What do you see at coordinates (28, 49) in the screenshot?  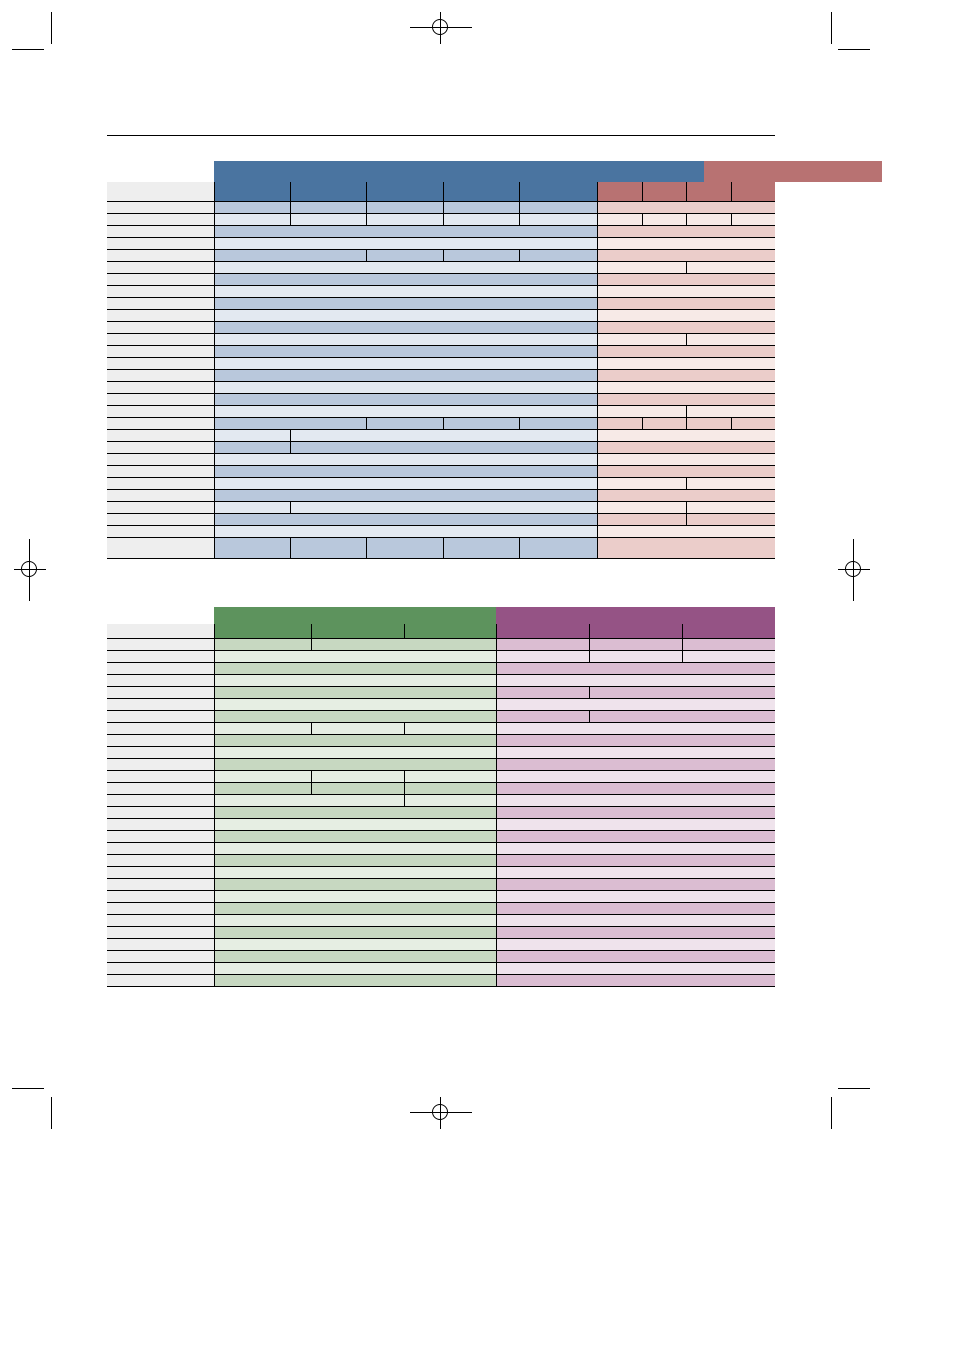 I see `crop-mark-tl-h` at bounding box center [28, 49].